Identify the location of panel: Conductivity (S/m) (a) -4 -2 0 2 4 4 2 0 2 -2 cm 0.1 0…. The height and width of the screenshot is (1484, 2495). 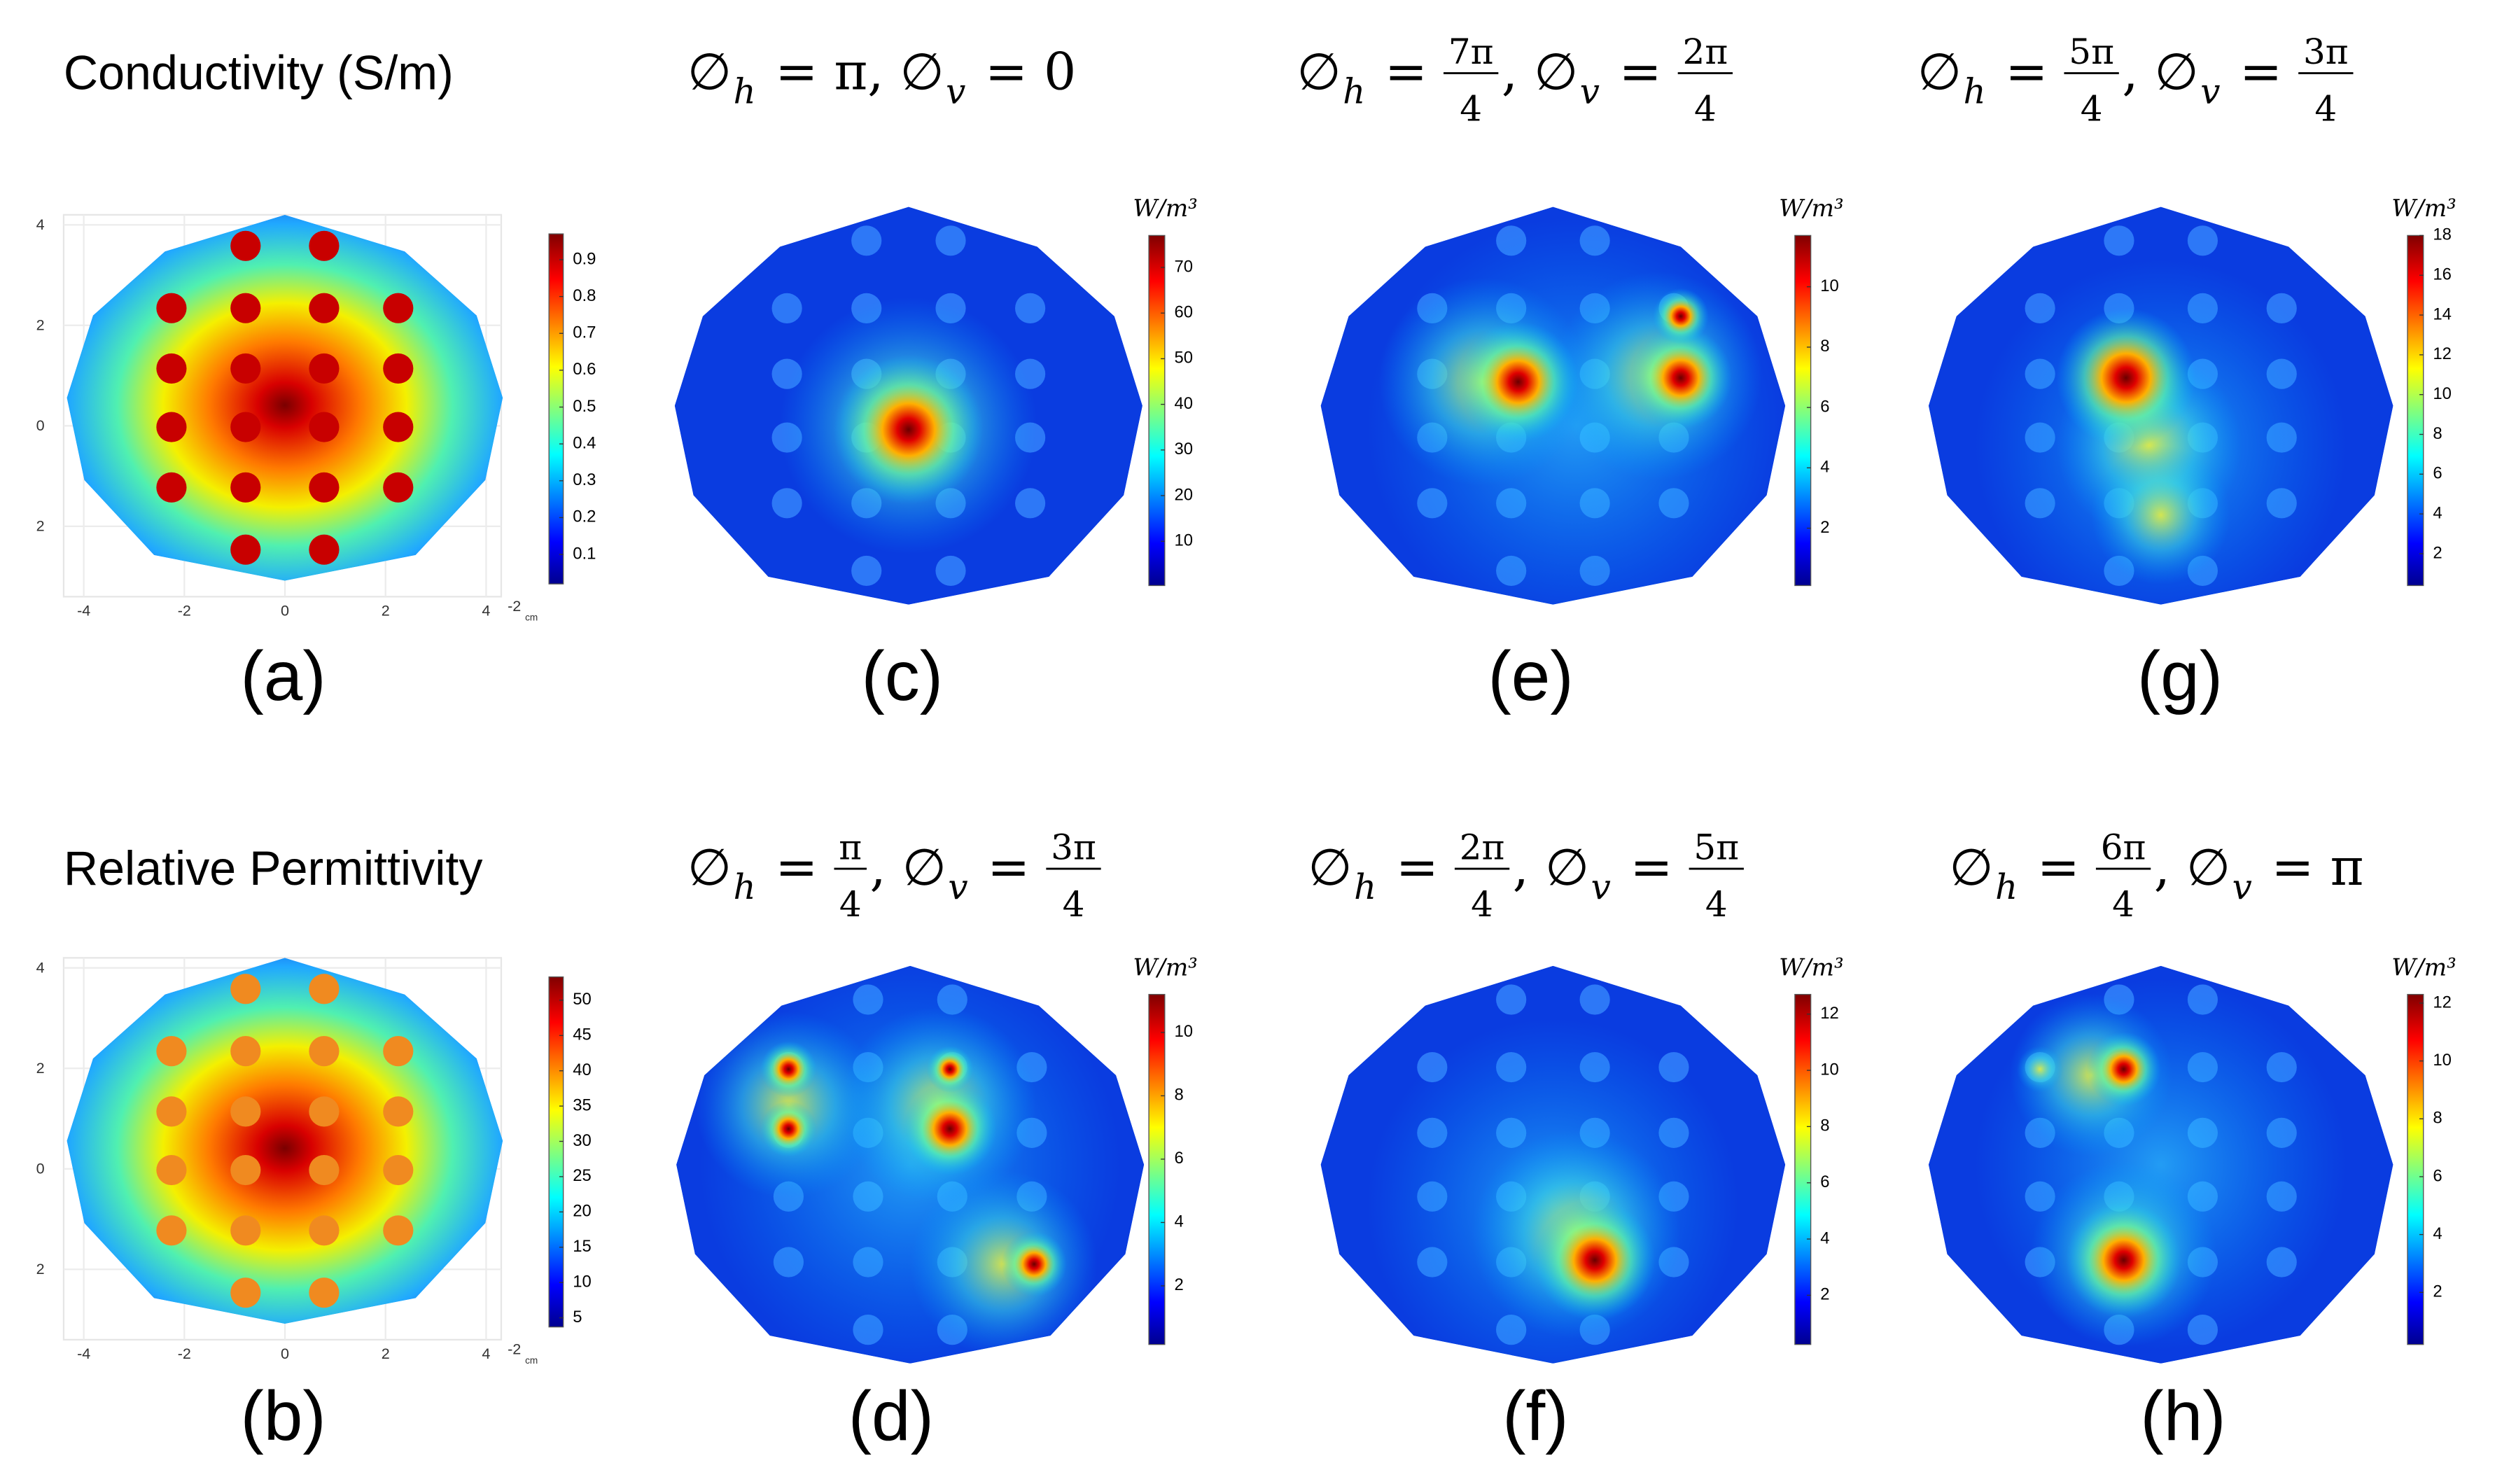
(316, 380).